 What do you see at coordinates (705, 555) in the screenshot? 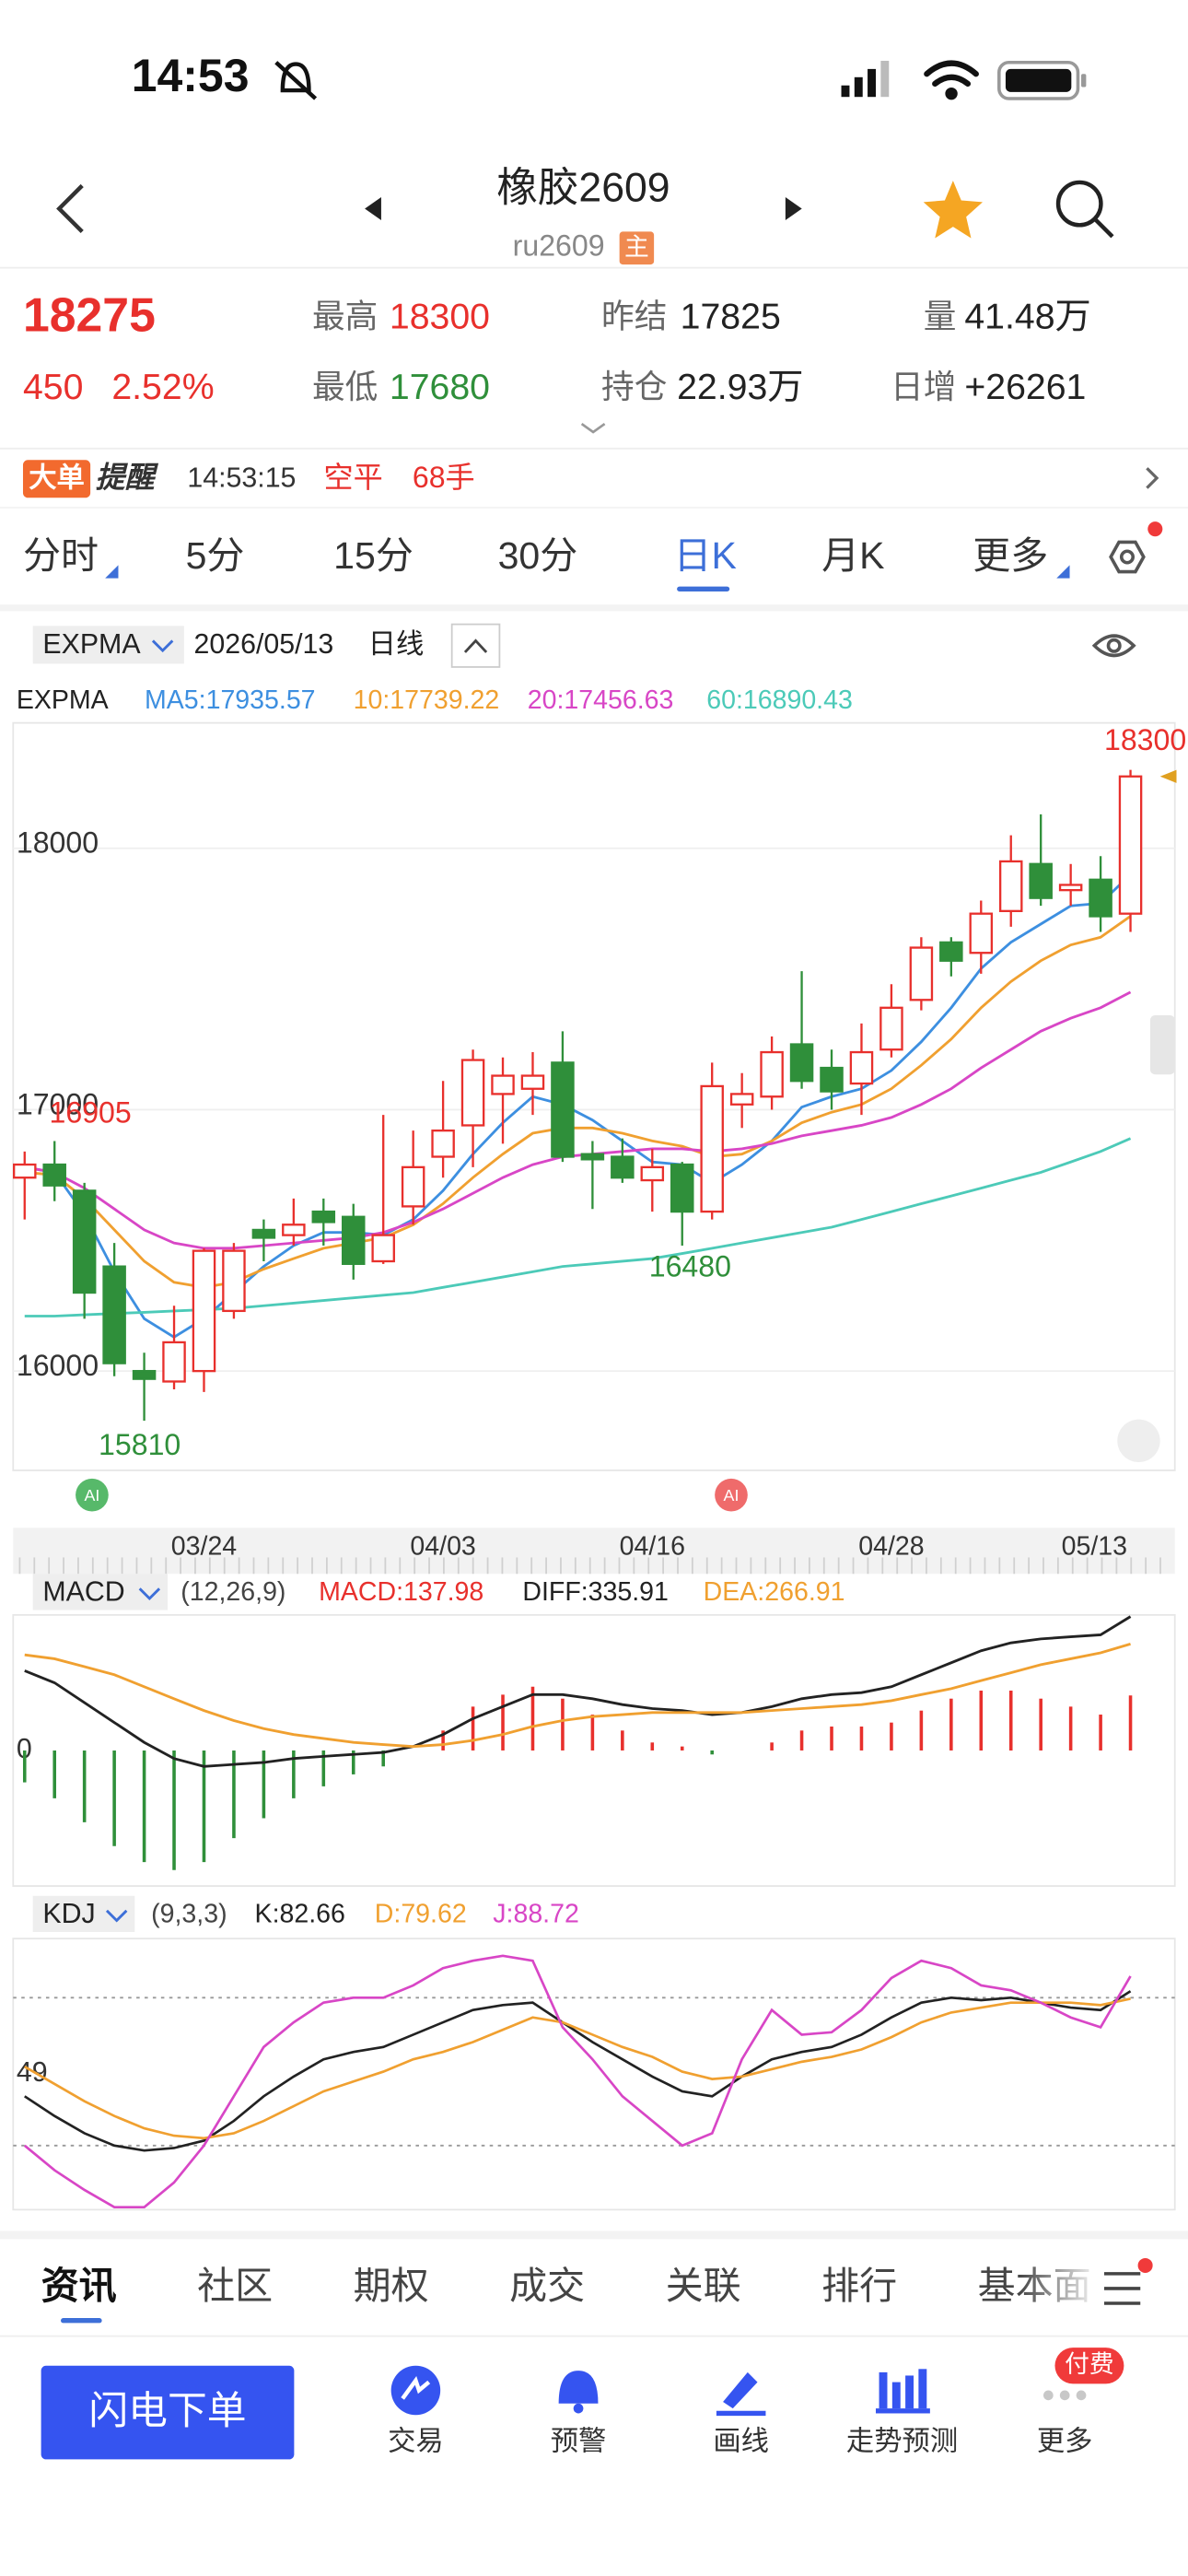
I see `period-tab: 日K` at bounding box center [705, 555].